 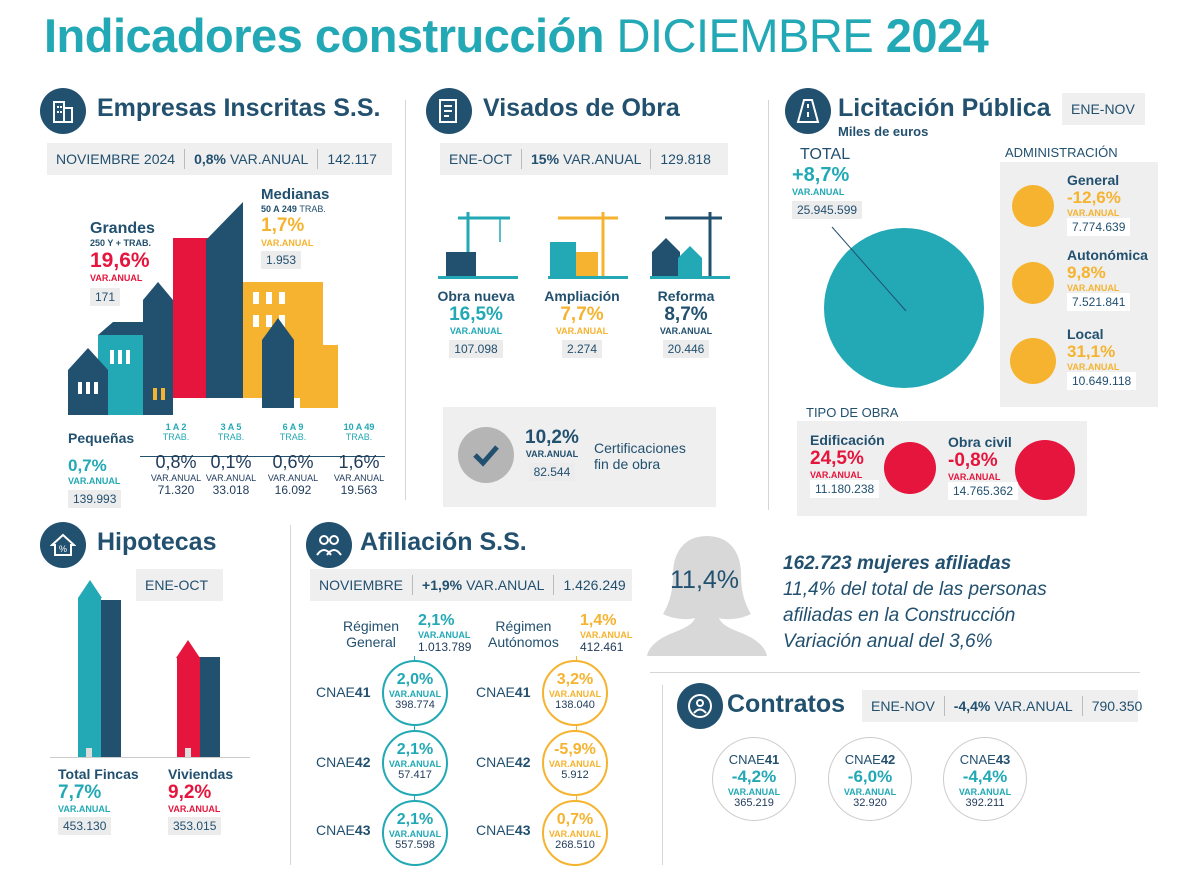 What do you see at coordinates (985, 779) in the screenshot?
I see `contratos-cnae43: CNAE43 -4,4% VAR.ANUAL 392.211` at bounding box center [985, 779].